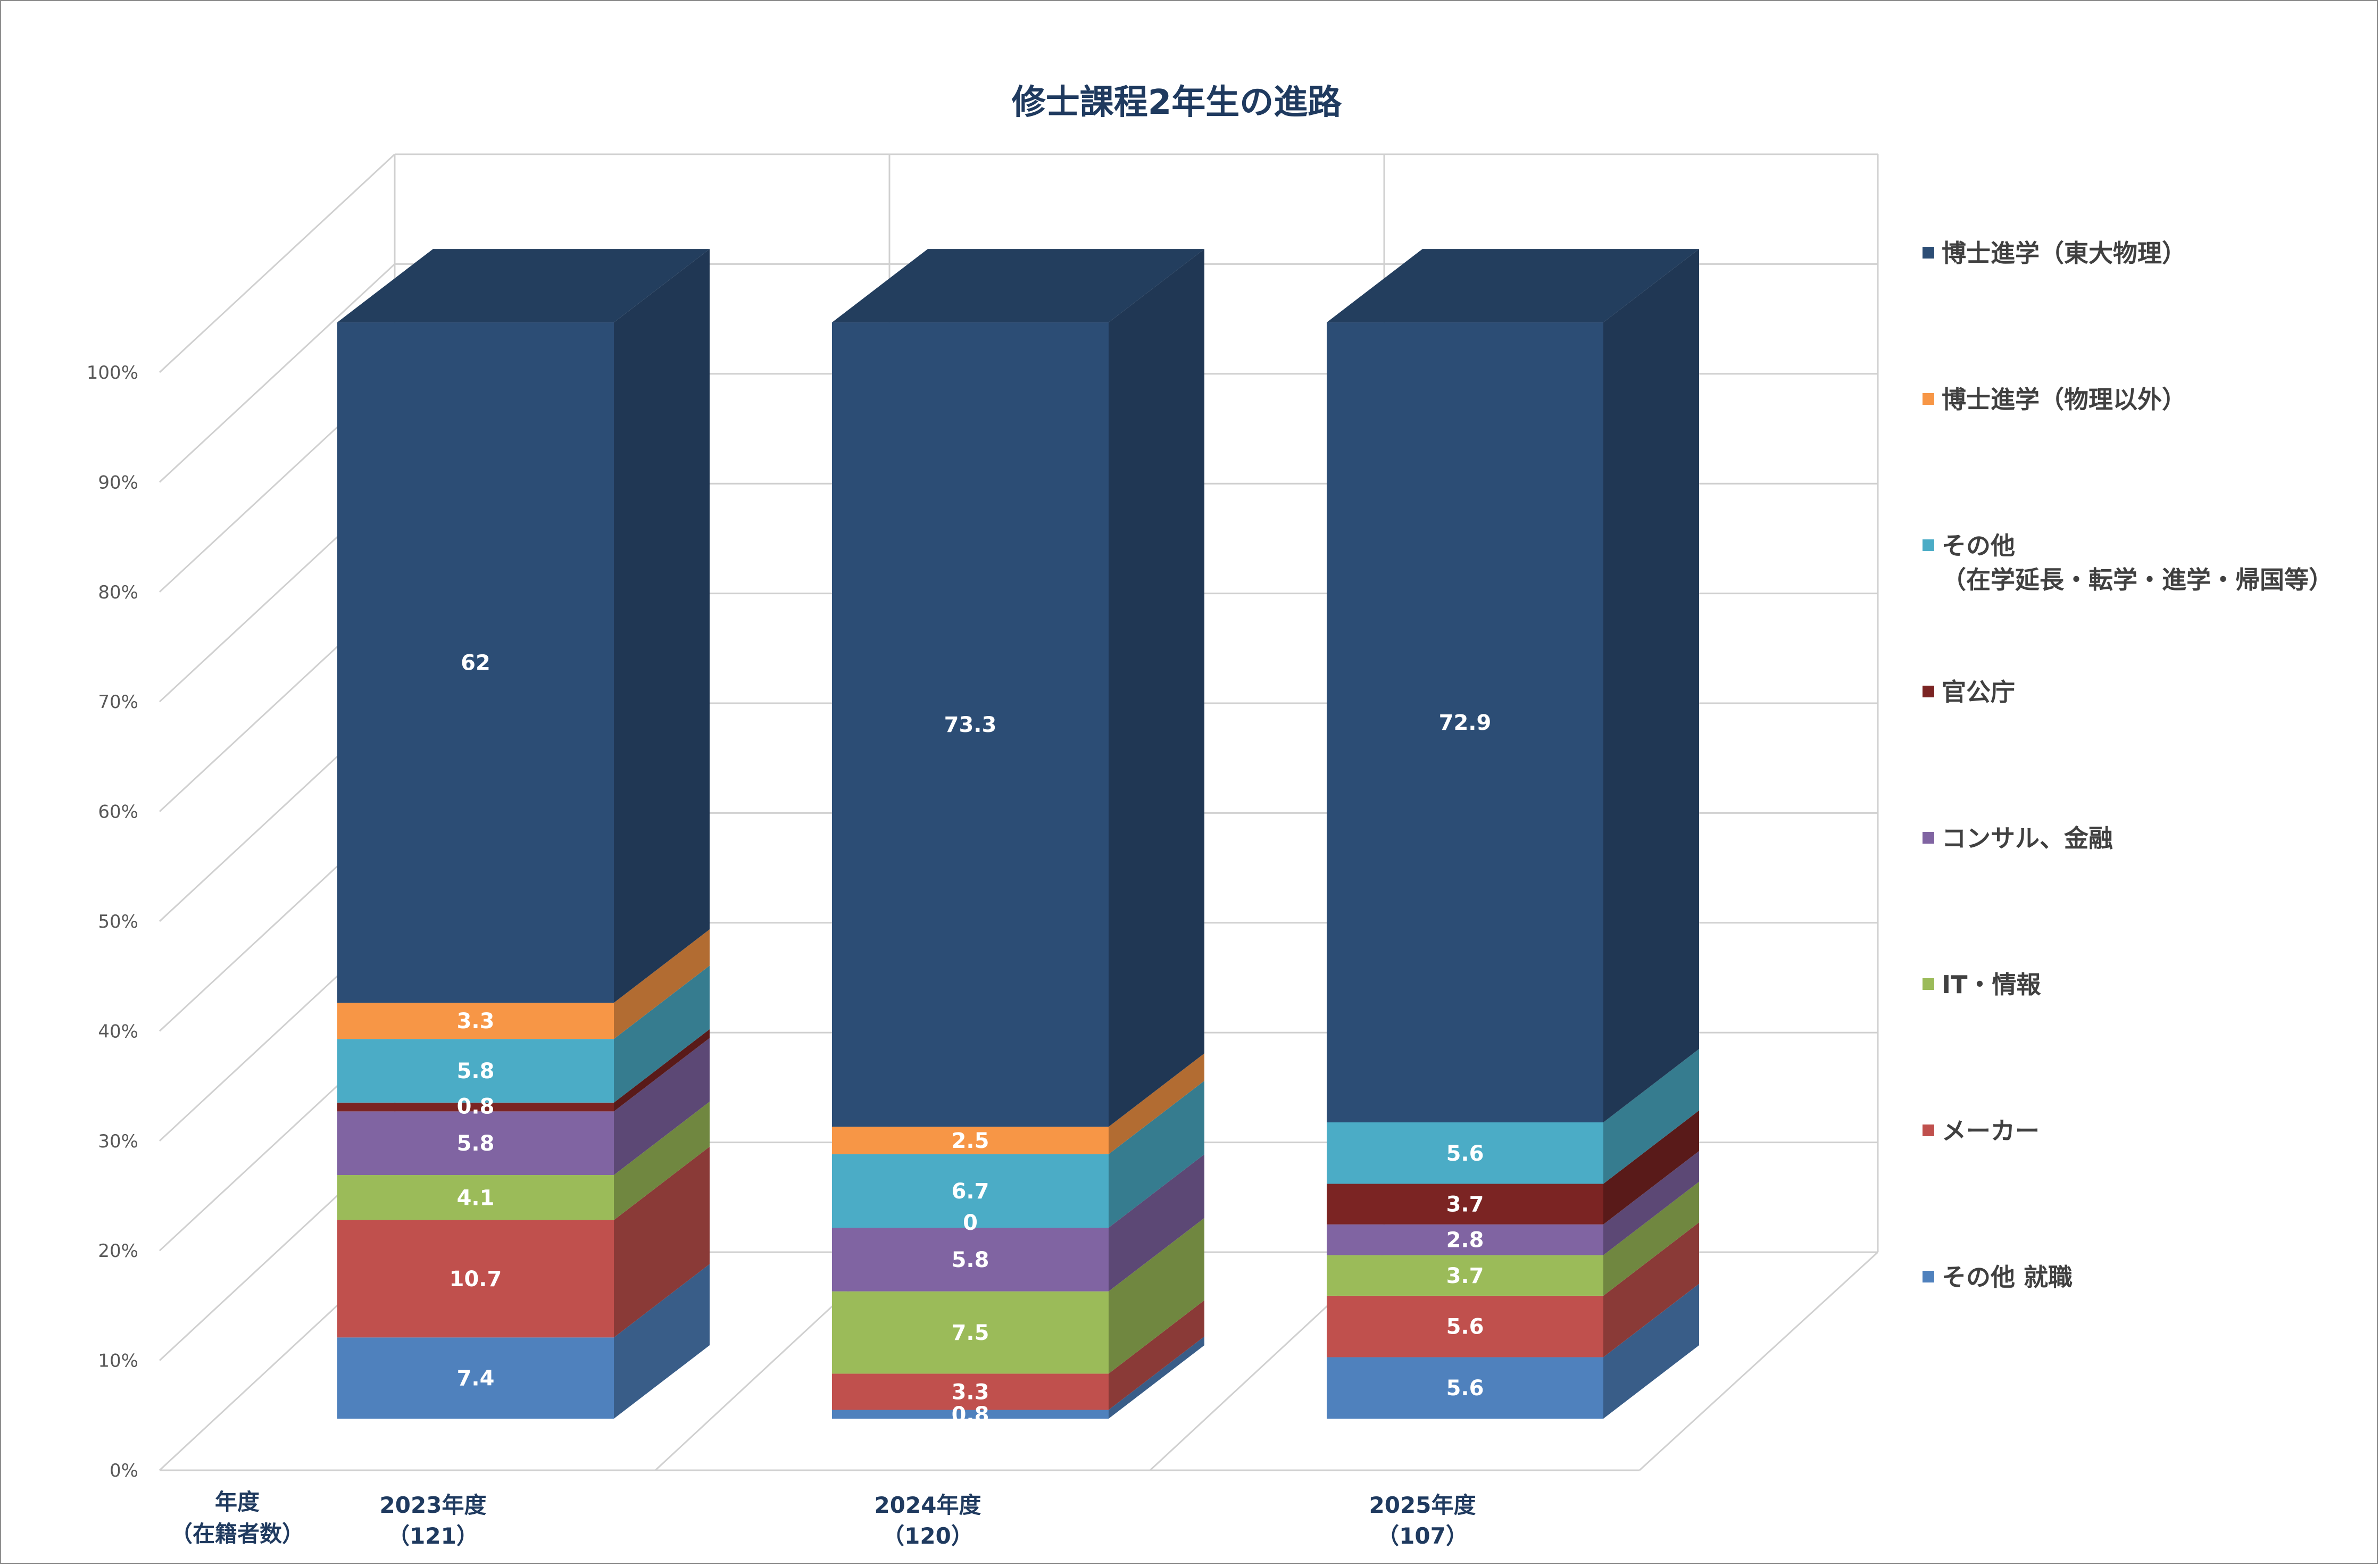 This screenshot has height=1566, width=2380. Describe the element at coordinates (118, 812) in the screenshot. I see `y-tick-label: 60%` at that location.